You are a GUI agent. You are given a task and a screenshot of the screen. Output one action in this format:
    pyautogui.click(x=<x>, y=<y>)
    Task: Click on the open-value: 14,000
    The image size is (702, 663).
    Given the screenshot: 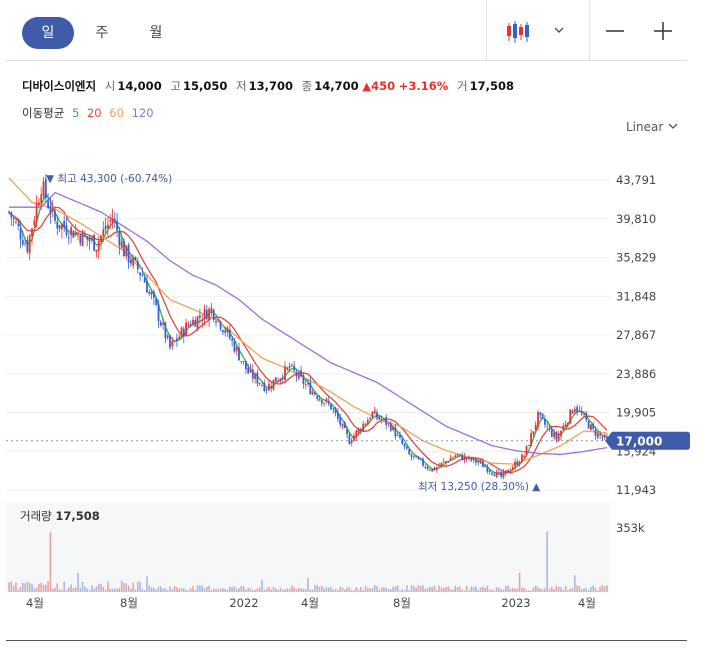 What is the action you would take?
    pyautogui.click(x=139, y=86)
    